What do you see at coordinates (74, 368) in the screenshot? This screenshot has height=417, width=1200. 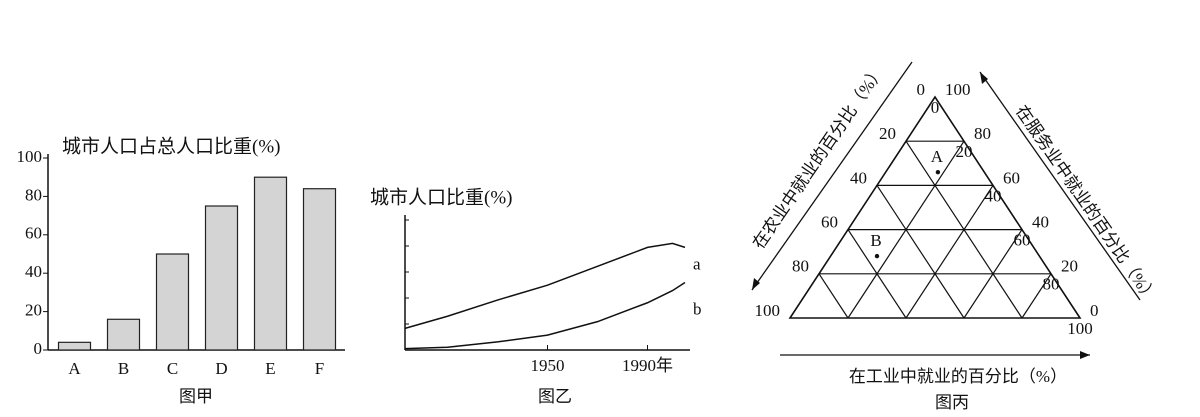 I see `x-tick-label: A` at bounding box center [74, 368].